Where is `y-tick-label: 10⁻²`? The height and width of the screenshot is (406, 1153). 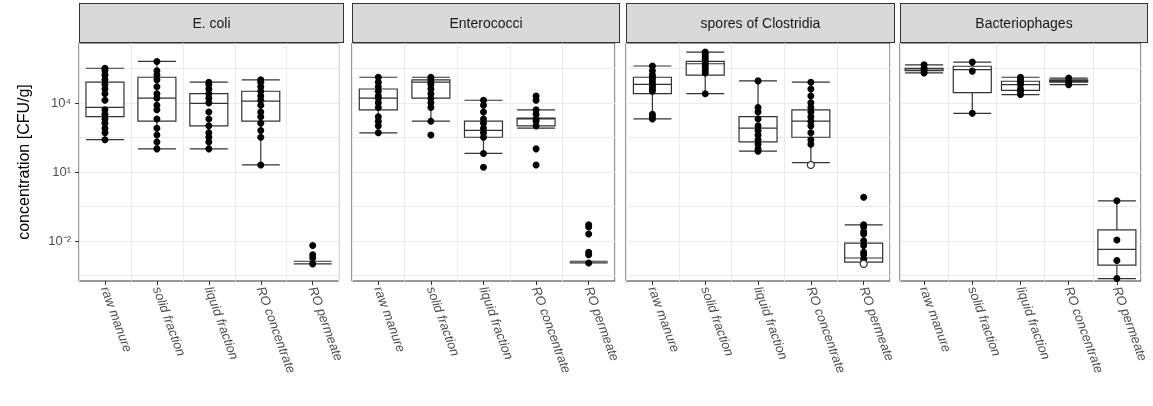 y-tick-label: 10⁻² is located at coordinates (60, 241).